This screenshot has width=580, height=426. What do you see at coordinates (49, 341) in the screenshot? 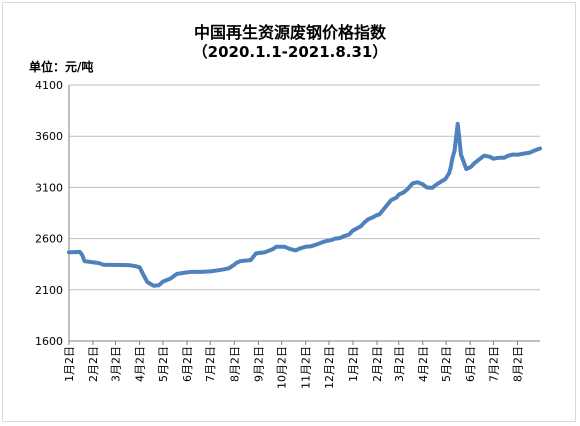
I see `y-tick-label: 1600` at bounding box center [49, 341].